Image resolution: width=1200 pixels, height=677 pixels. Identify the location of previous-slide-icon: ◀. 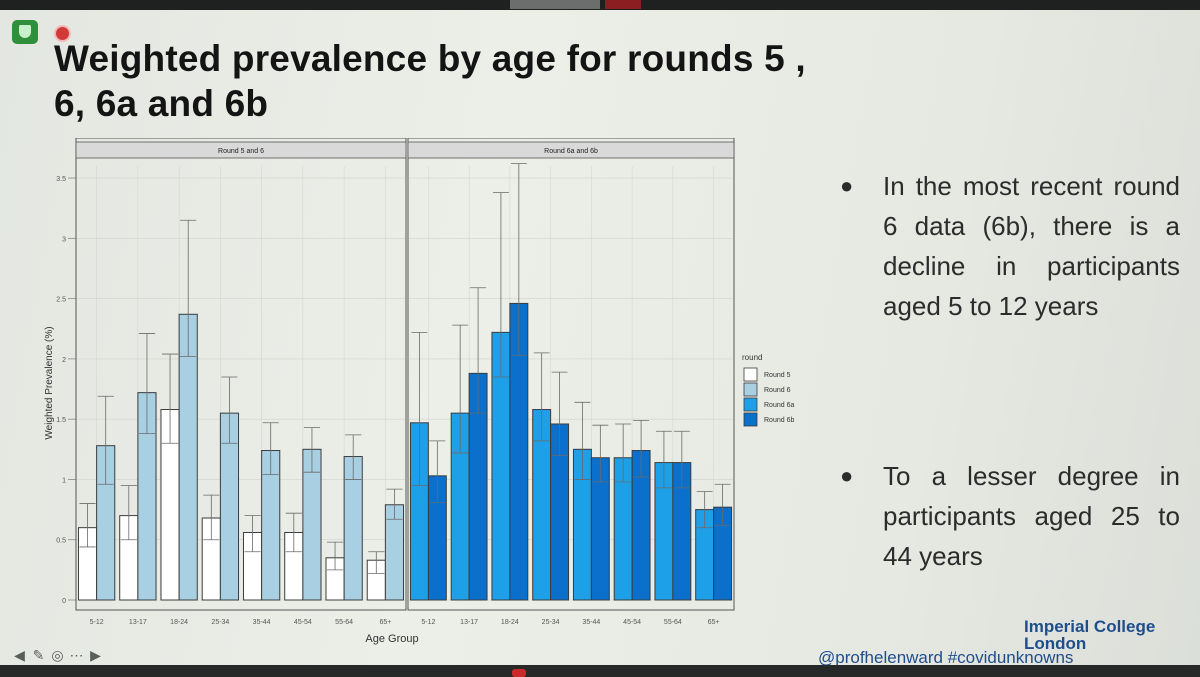
(19, 655).